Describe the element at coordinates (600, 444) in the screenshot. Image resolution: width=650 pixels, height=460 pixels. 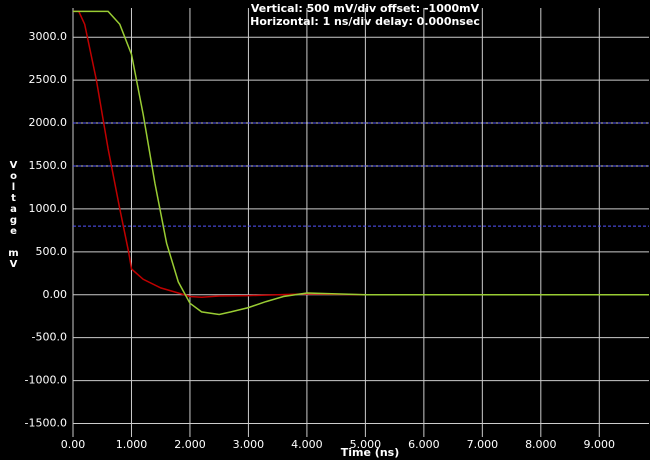
I see `x-tick-label: 9.000` at that location.